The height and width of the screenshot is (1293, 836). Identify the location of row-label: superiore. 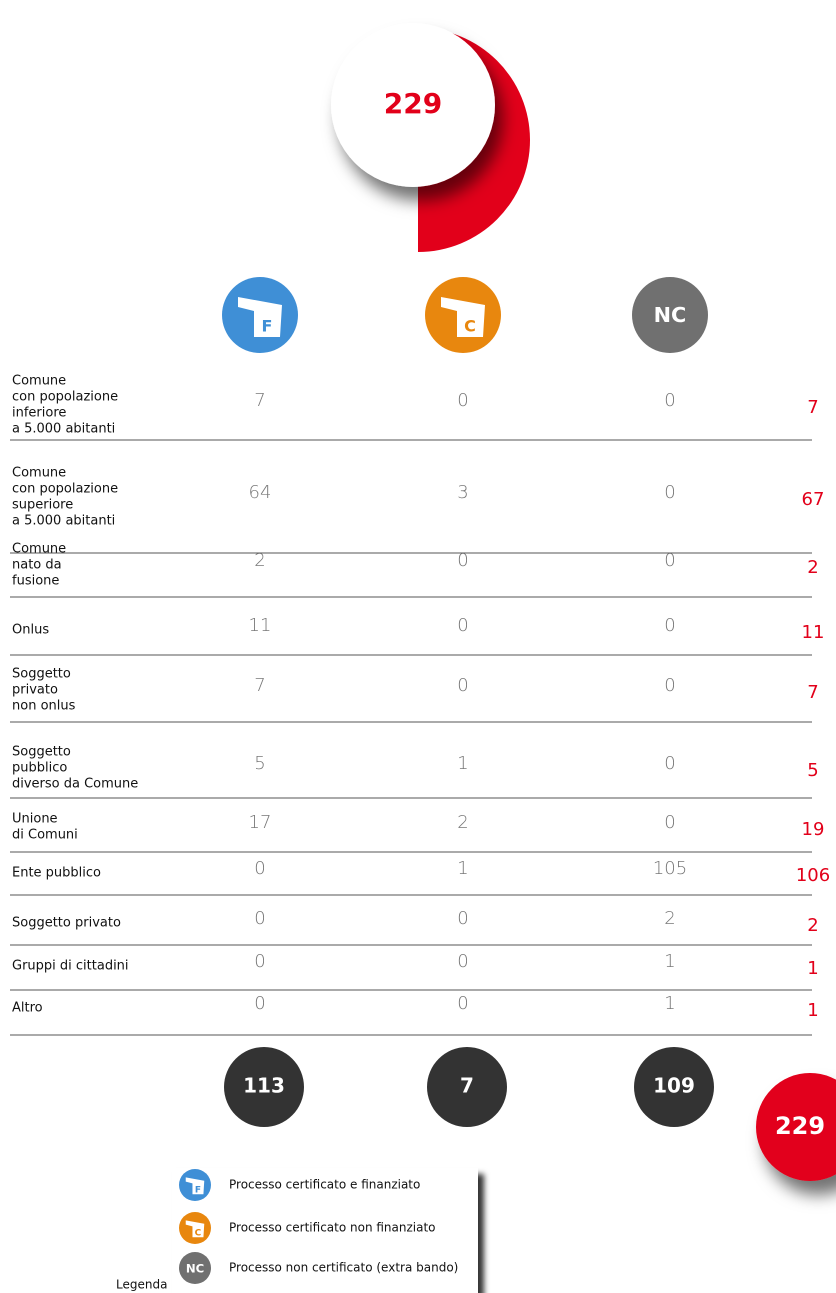
(42, 505).